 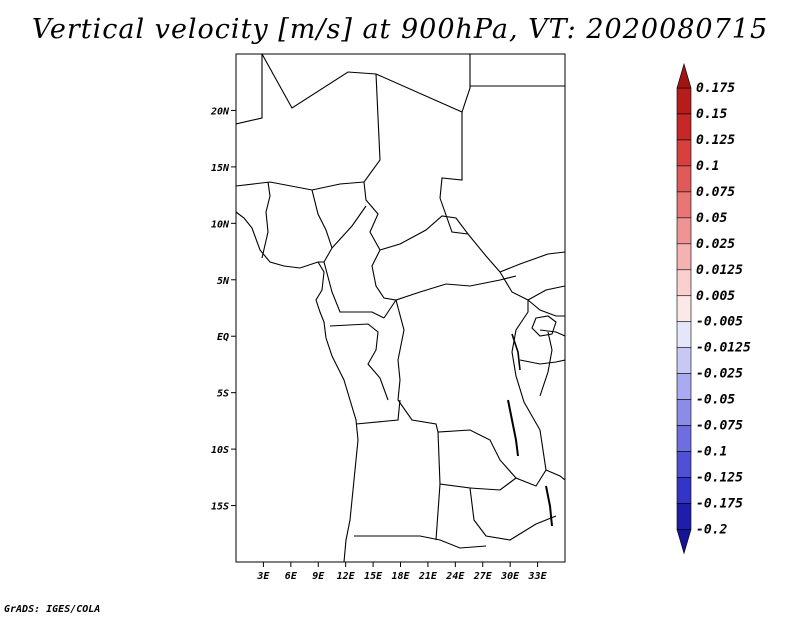 I want to click on lon-label: 3E, so click(x=263, y=576).